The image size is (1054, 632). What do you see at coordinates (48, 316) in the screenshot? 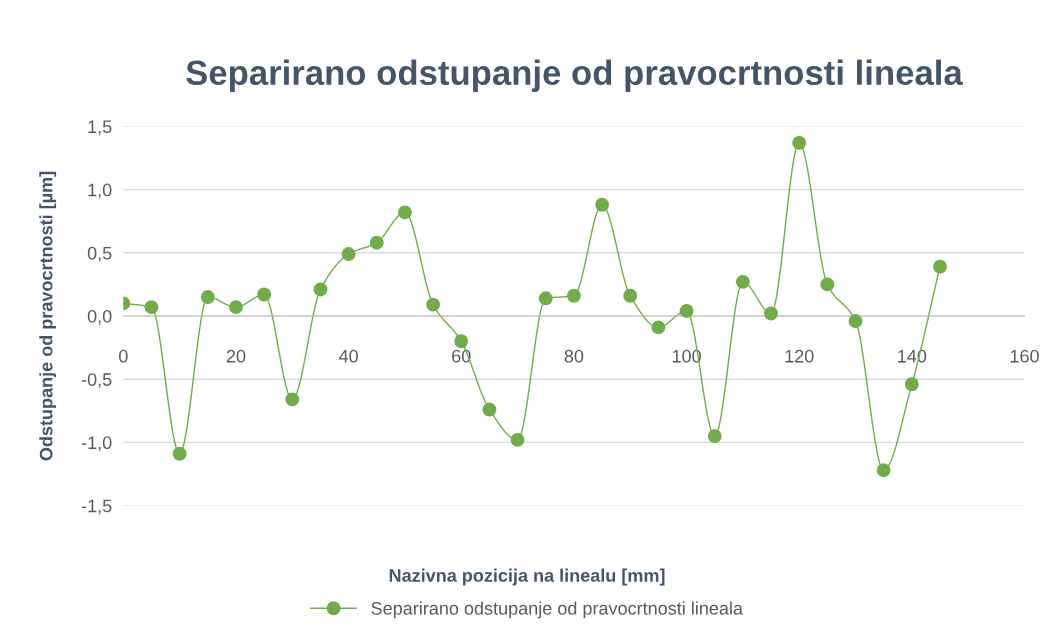
I see `y-axis-title: Odstupanje od pravocrtnosti [µm]` at bounding box center [48, 316].